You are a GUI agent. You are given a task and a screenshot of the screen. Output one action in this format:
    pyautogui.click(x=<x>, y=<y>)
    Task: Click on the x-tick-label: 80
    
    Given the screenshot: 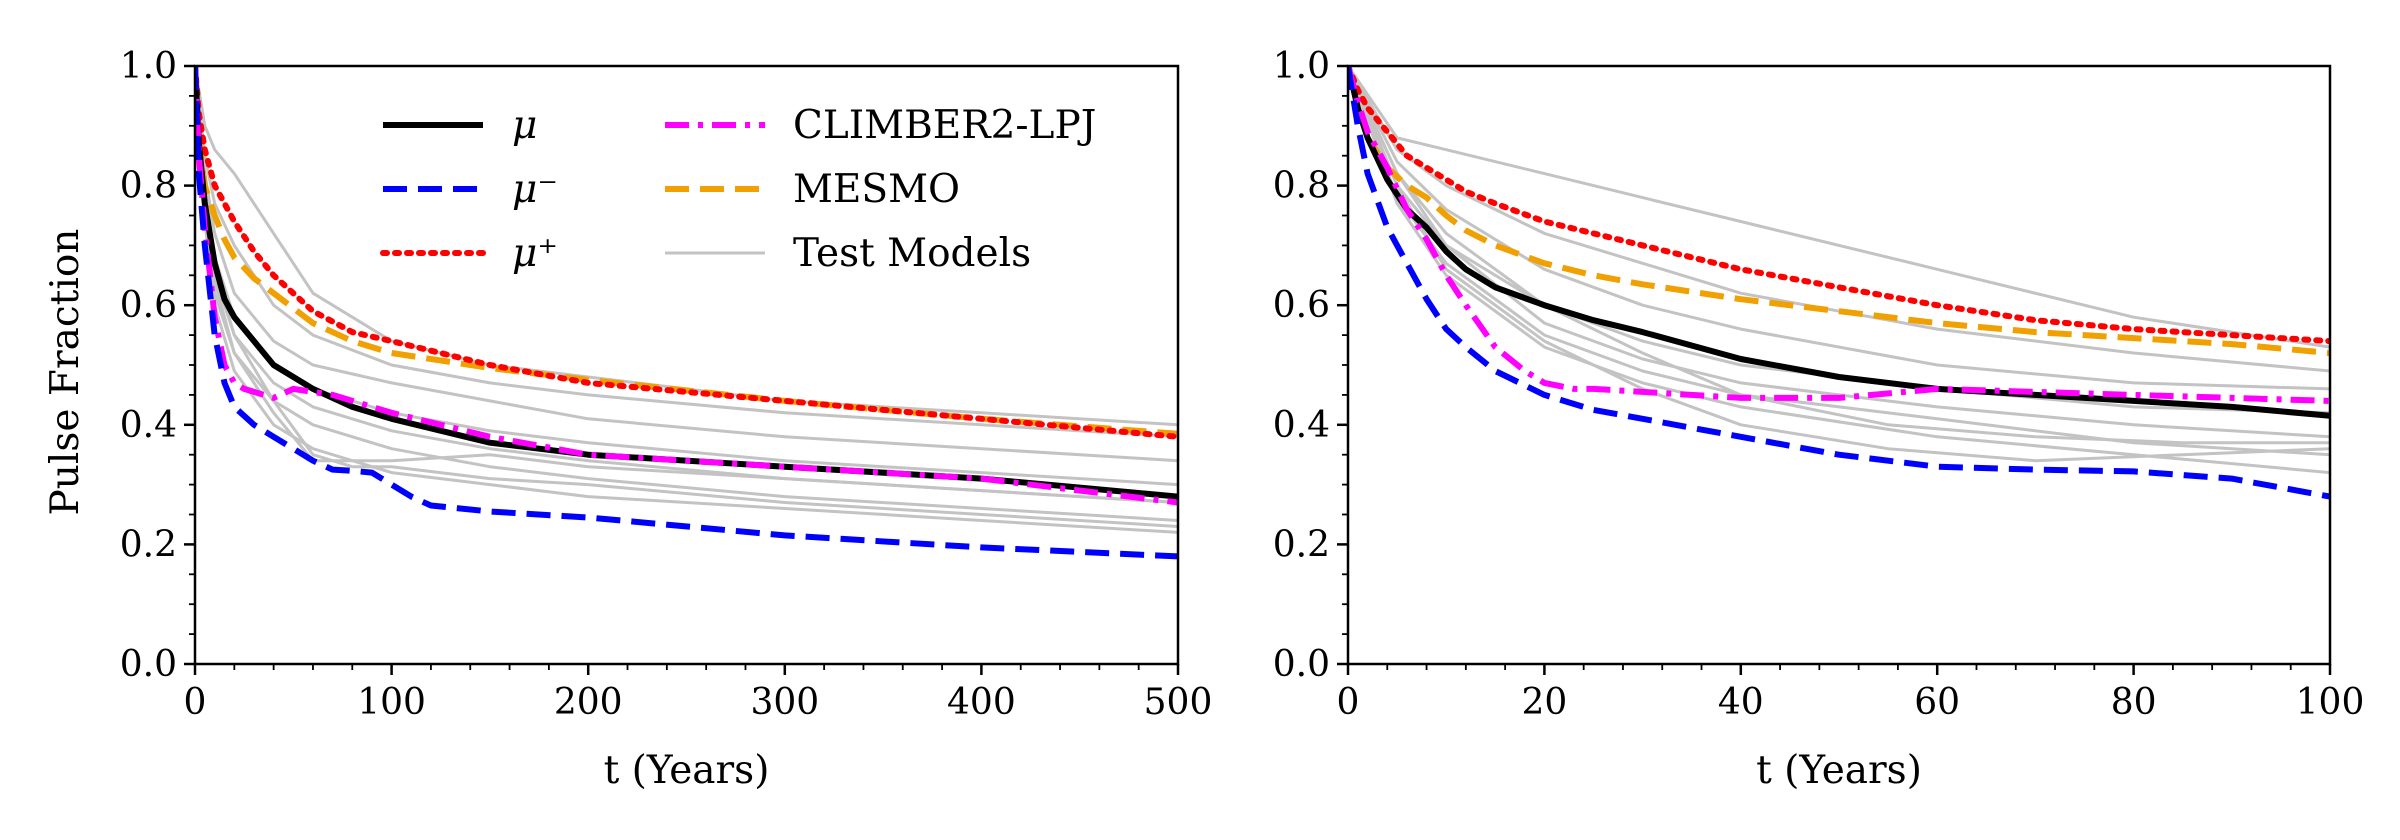 What is the action you would take?
    pyautogui.click(x=2134, y=702)
    